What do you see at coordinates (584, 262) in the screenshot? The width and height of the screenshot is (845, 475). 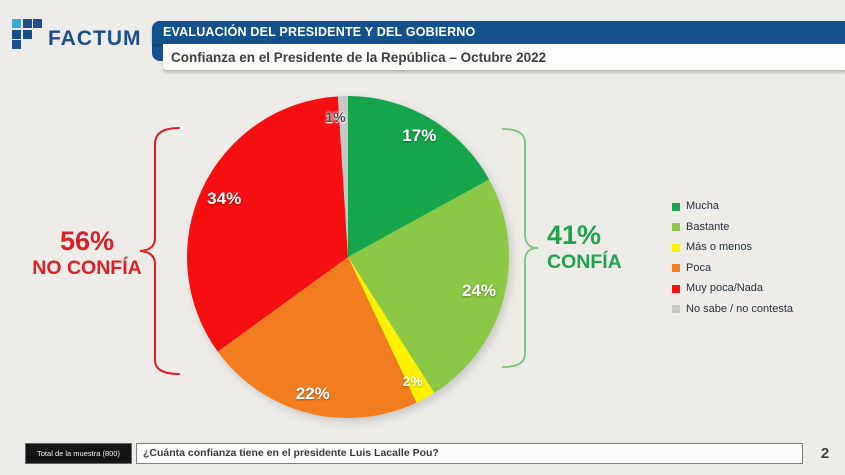 I see `confia-label: CONFÍA` at bounding box center [584, 262].